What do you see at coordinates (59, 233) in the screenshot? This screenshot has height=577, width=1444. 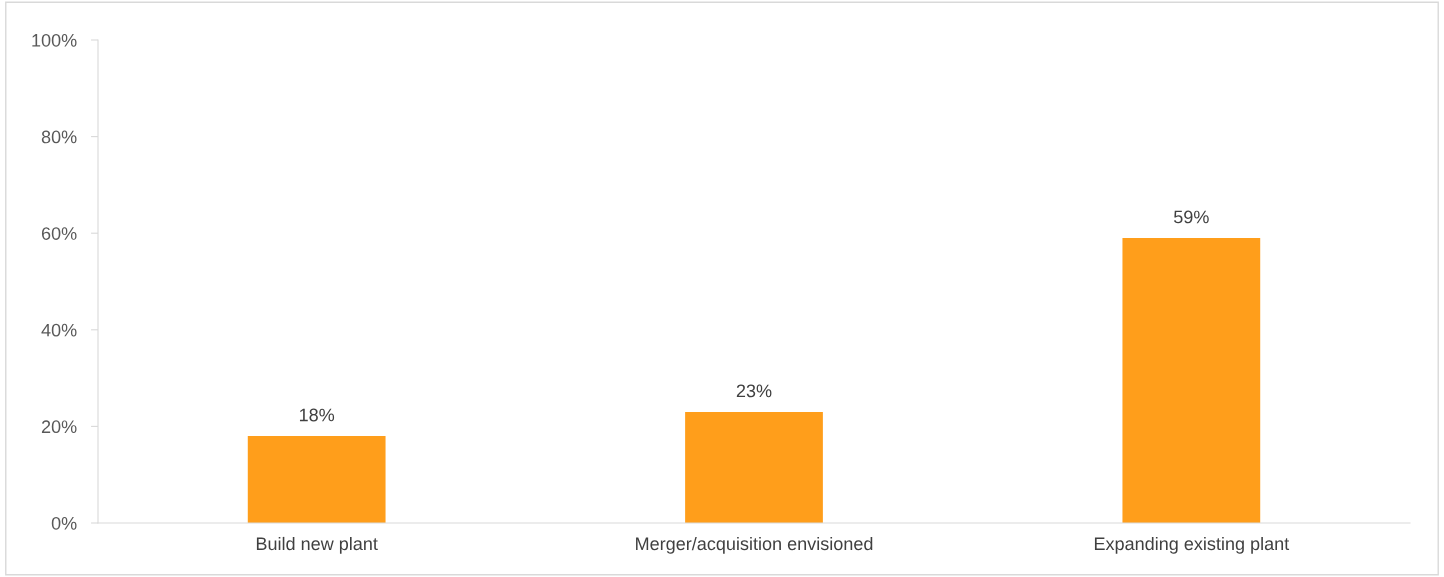 I see `y-tick-label: 60%` at bounding box center [59, 233].